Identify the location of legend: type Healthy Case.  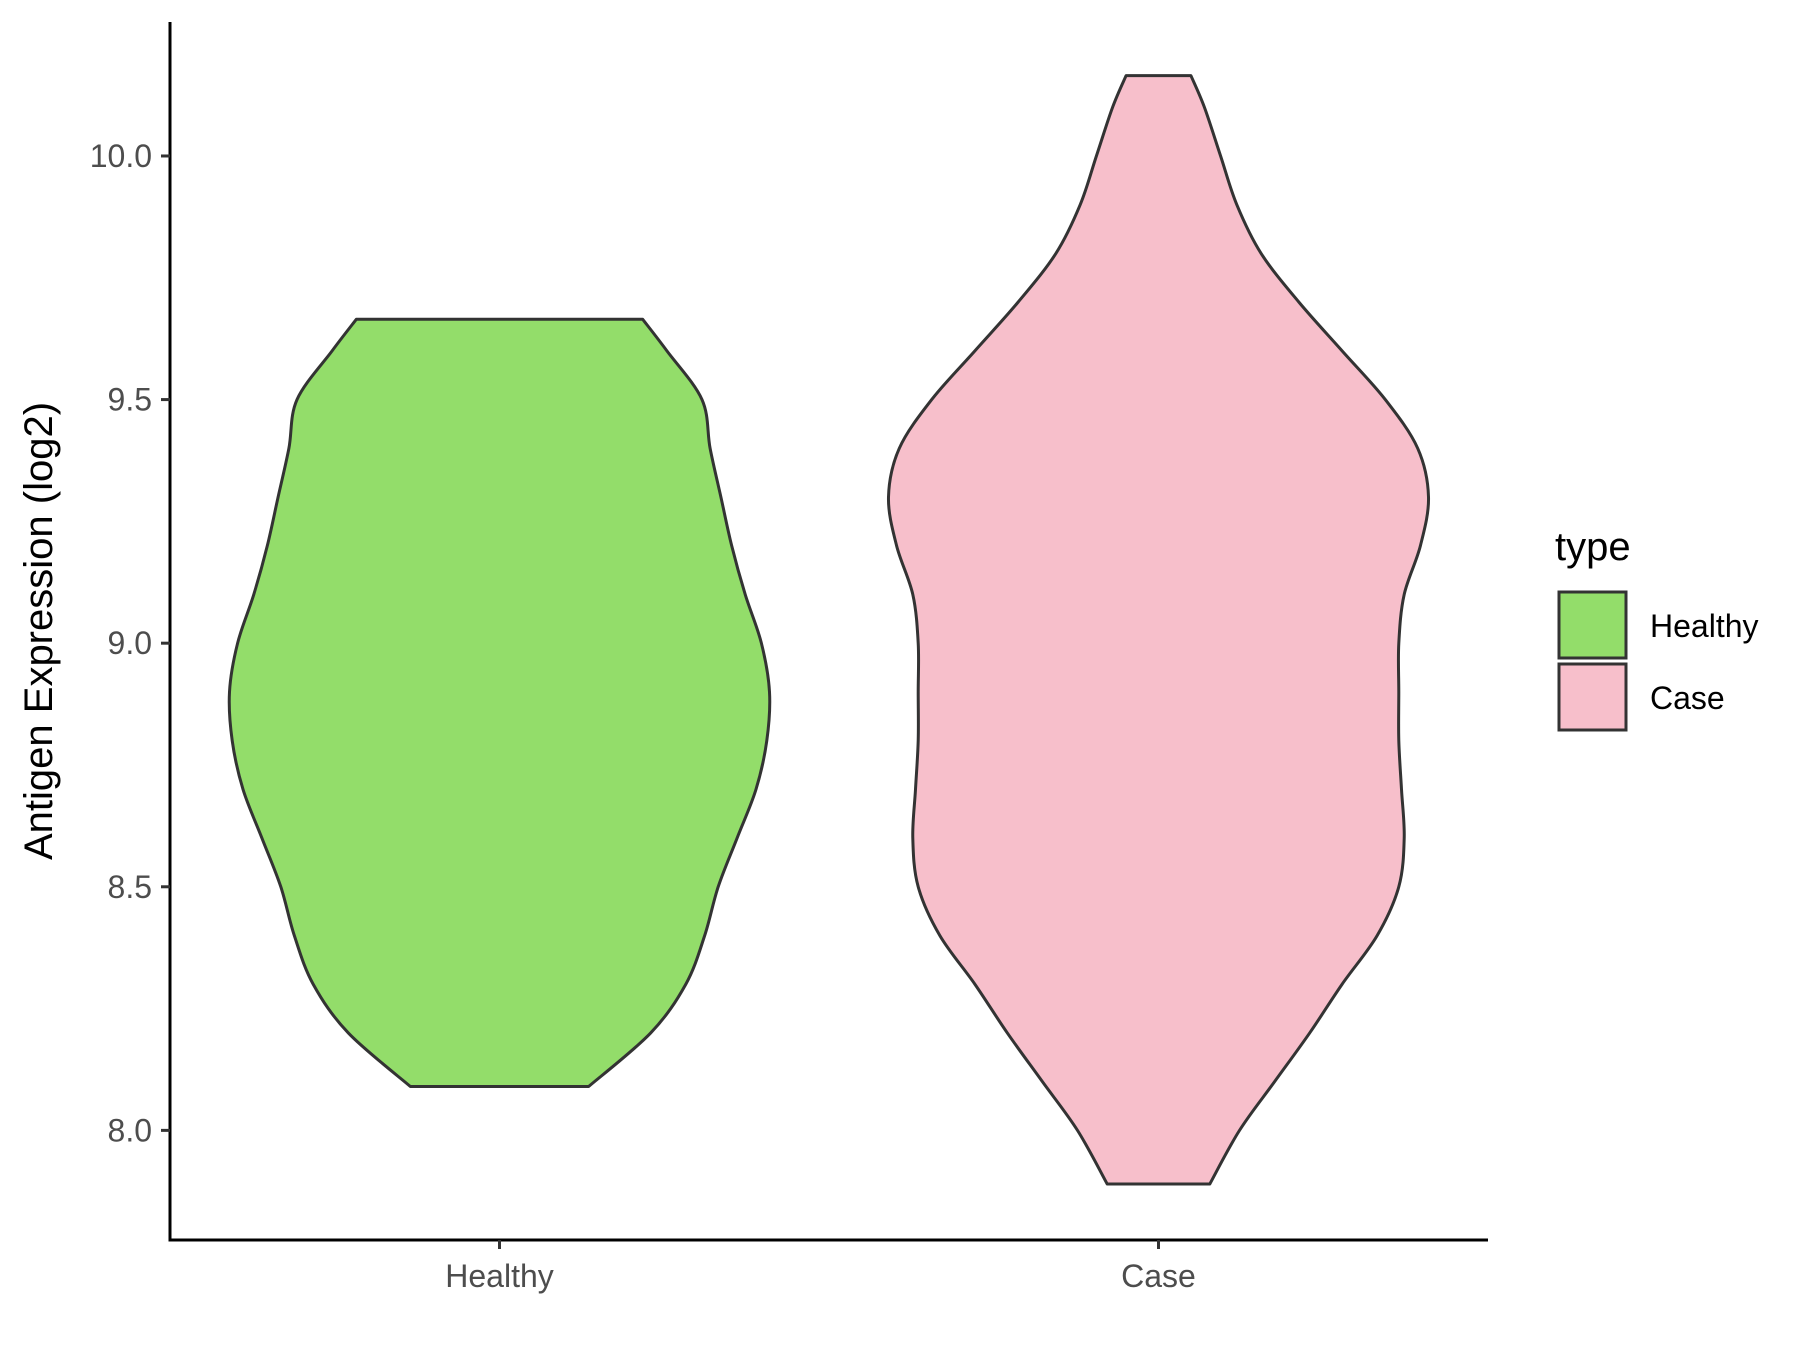
(1657, 628).